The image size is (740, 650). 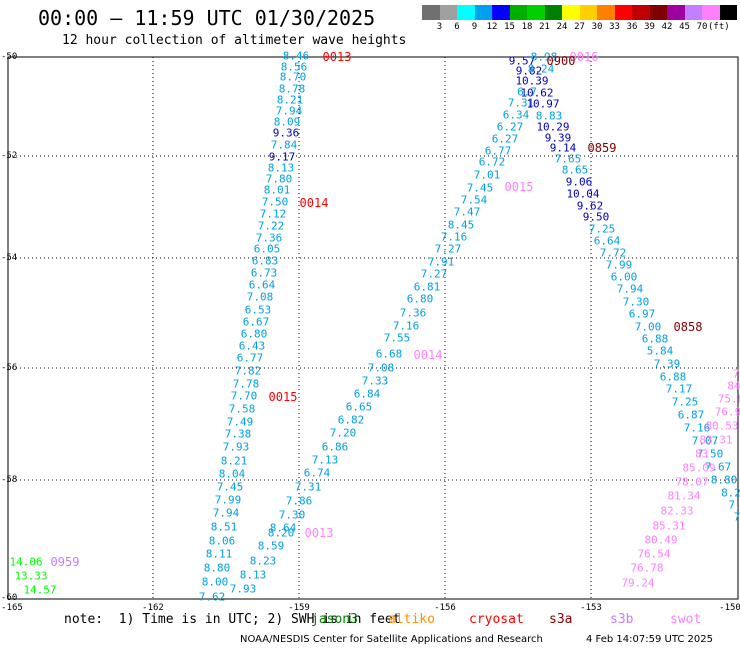 What do you see at coordinates (264, 273) in the screenshot?
I see `wave-height-value: 6.73` at bounding box center [264, 273].